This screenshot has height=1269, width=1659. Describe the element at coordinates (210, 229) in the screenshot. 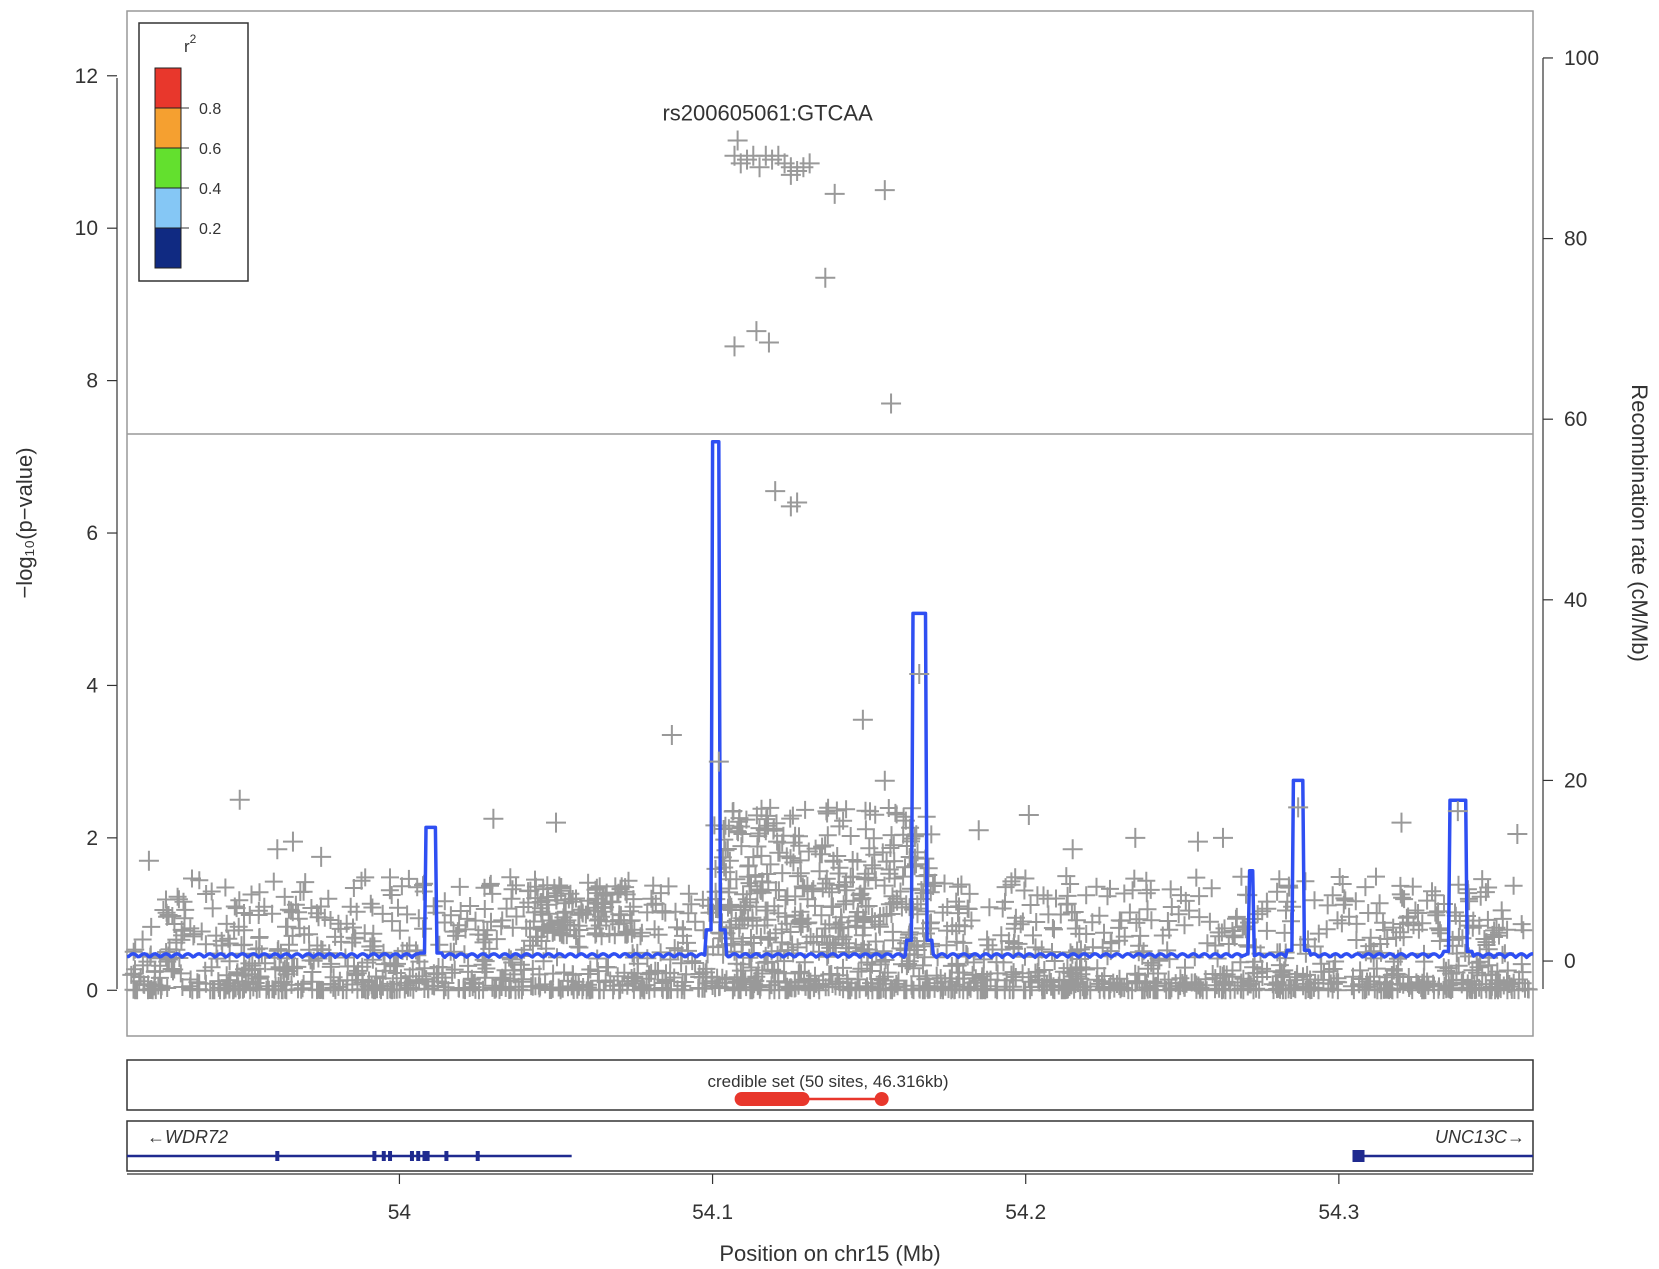

I see `legend-label: 0.2` at that location.